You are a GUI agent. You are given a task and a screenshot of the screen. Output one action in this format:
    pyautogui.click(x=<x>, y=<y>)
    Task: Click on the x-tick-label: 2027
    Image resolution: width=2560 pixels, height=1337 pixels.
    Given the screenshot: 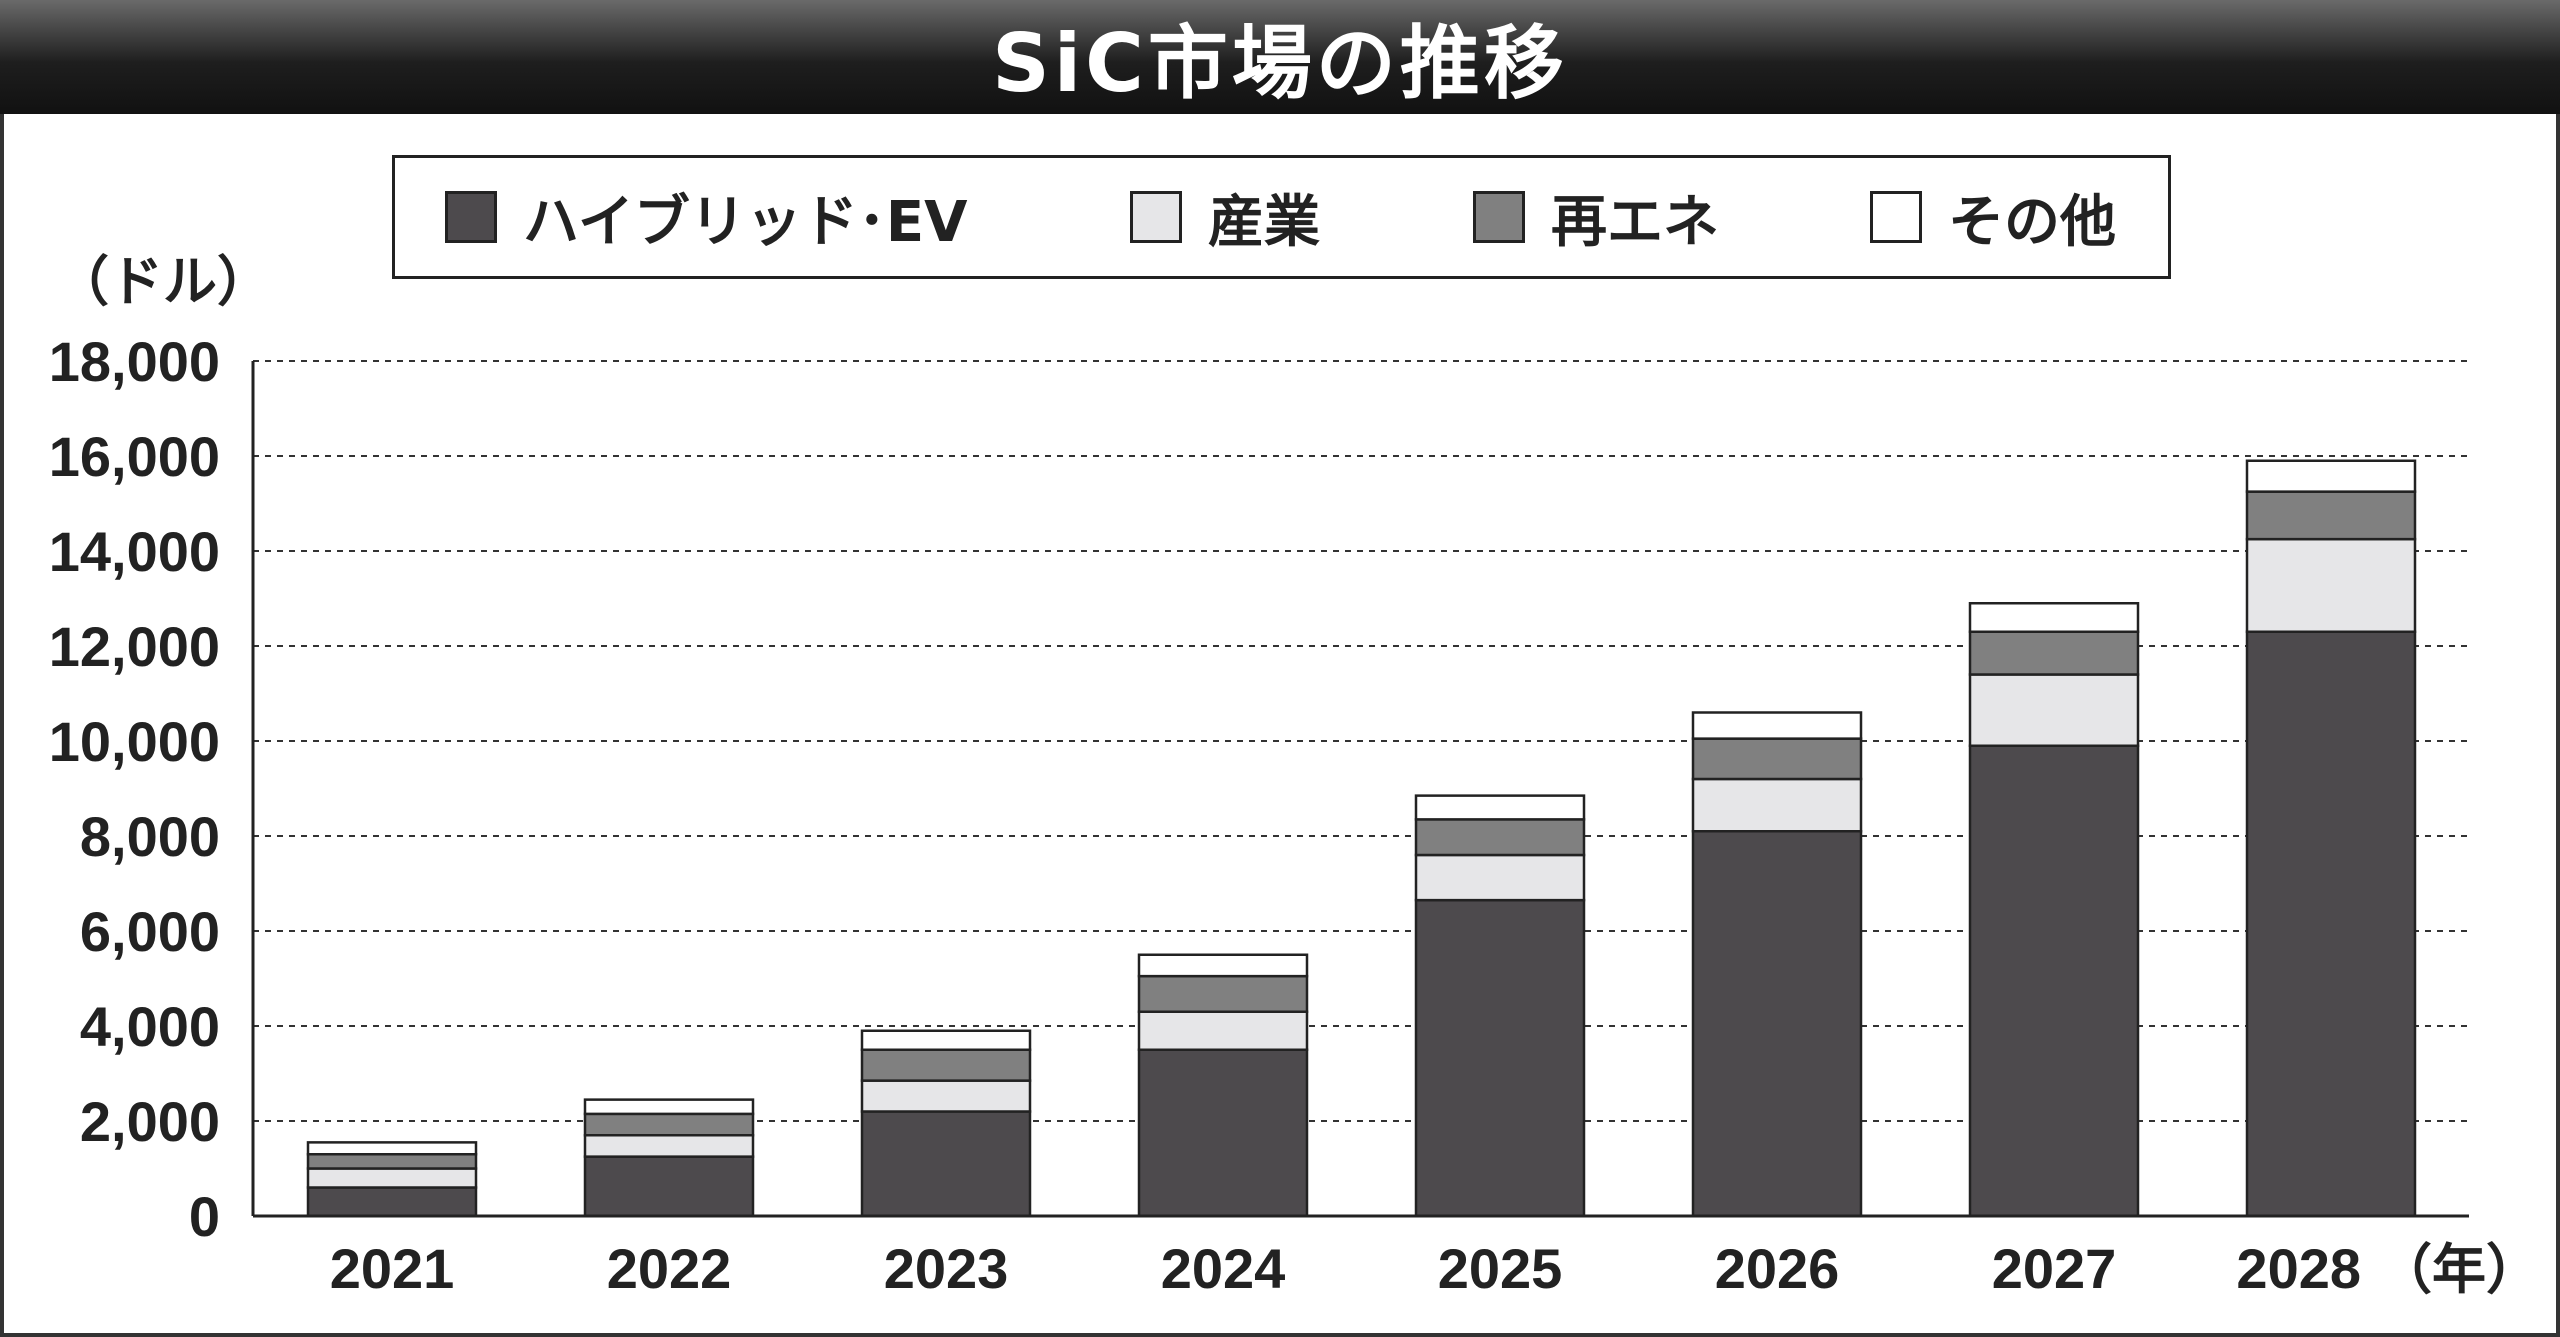 What is the action you would take?
    pyautogui.click(x=2054, y=1268)
    